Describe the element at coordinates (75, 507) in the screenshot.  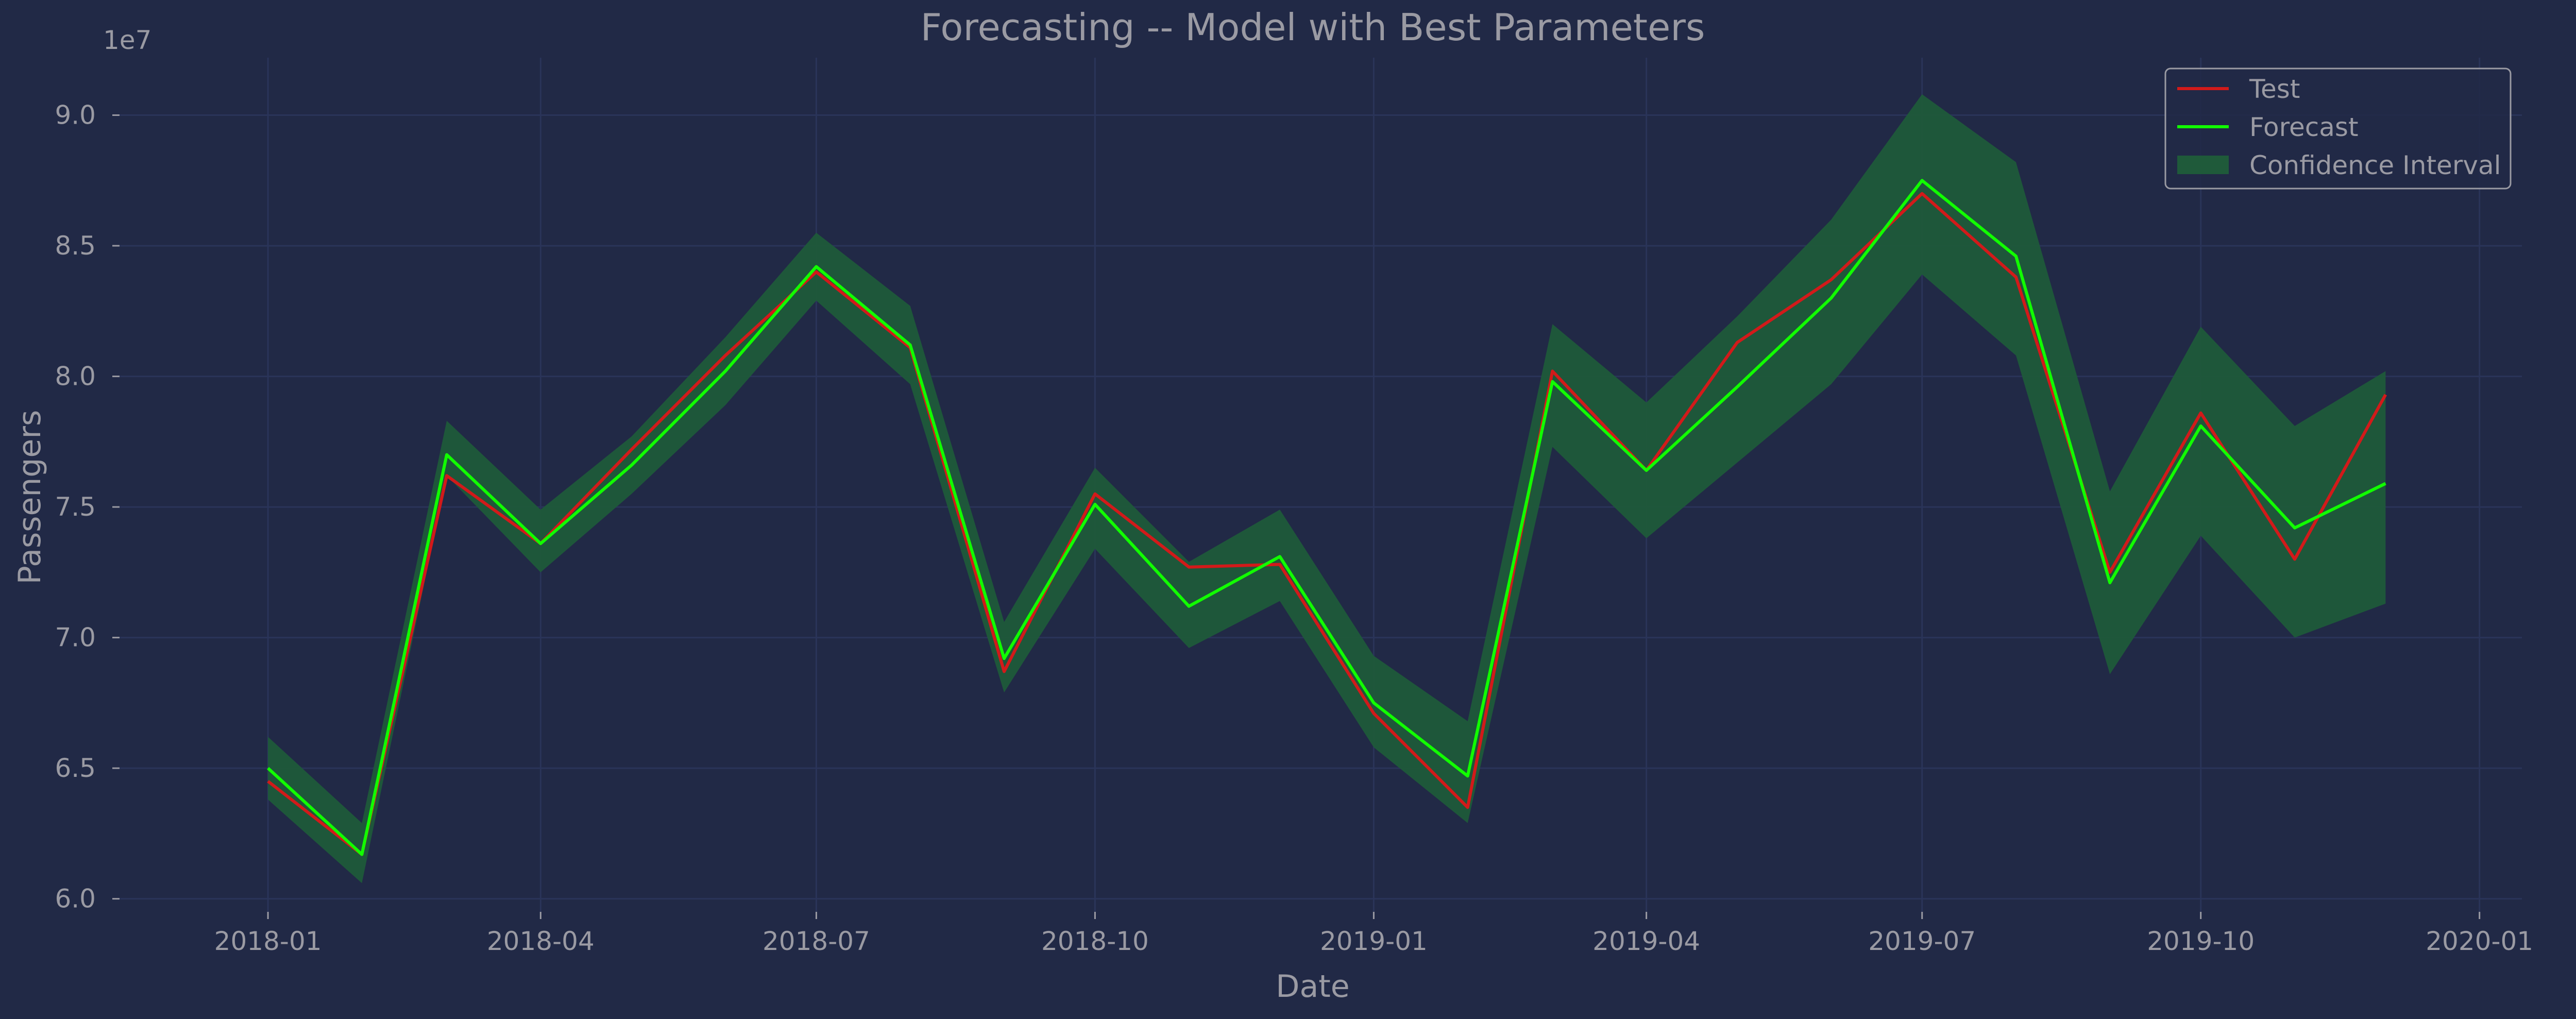
I see `y-tick-label: 7.5` at that location.